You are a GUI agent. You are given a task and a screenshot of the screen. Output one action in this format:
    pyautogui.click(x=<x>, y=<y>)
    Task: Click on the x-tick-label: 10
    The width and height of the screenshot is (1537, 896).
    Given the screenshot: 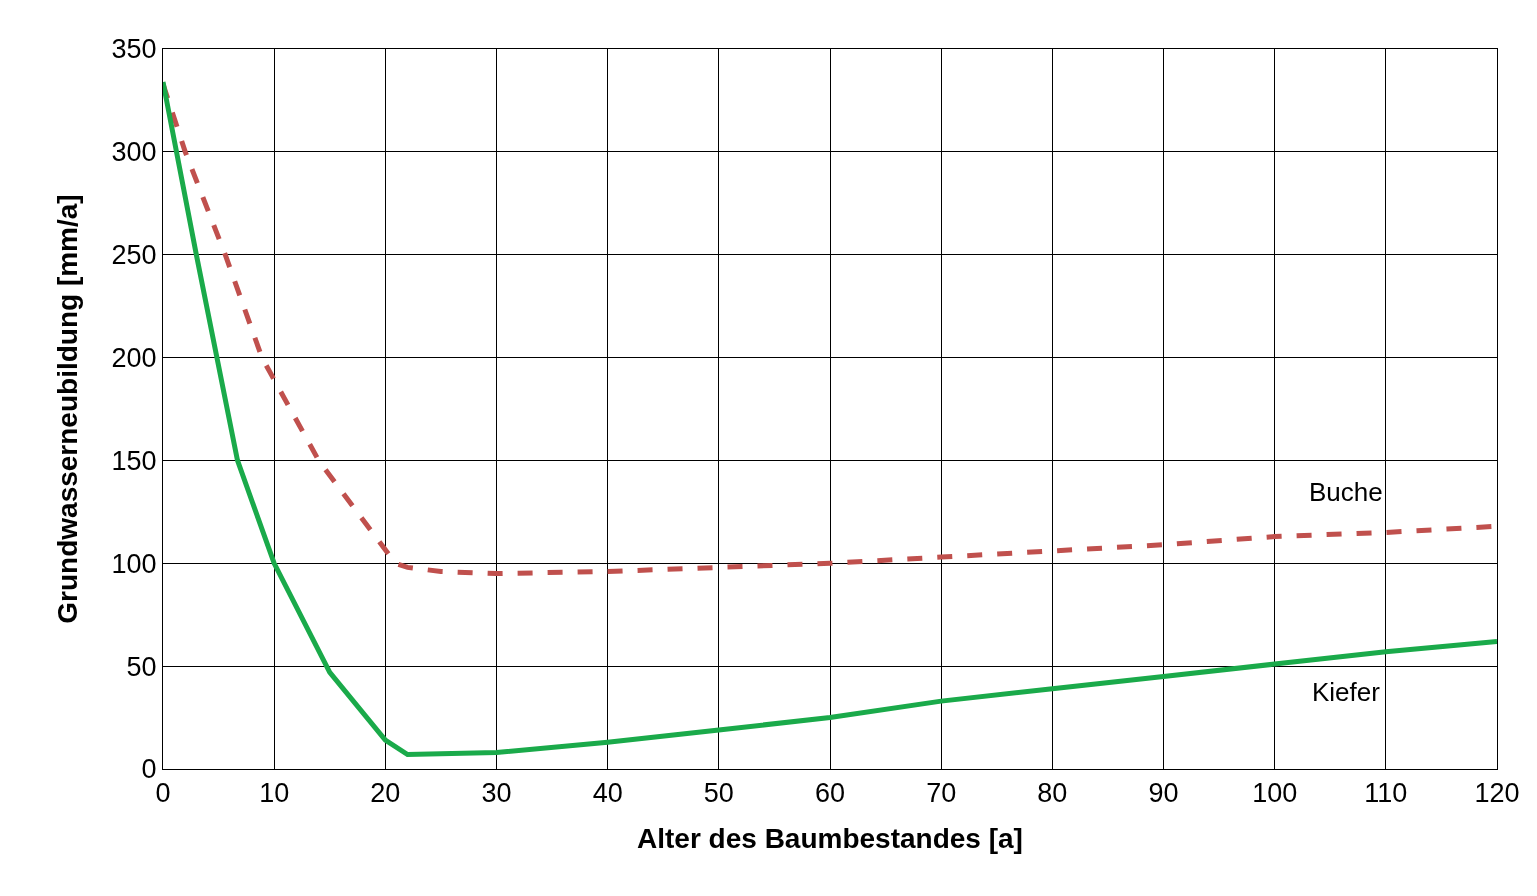 What is the action you would take?
    pyautogui.click(x=274, y=793)
    